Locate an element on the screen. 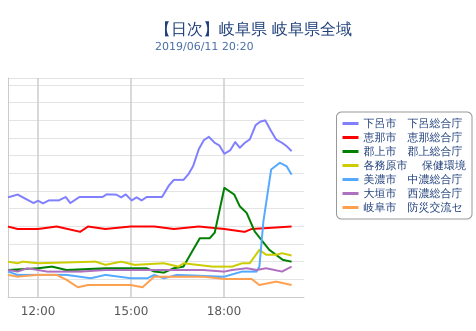 The image size is (476, 331). legend-label: 大垣市 西濃総合庁 is located at coordinates (413, 193).